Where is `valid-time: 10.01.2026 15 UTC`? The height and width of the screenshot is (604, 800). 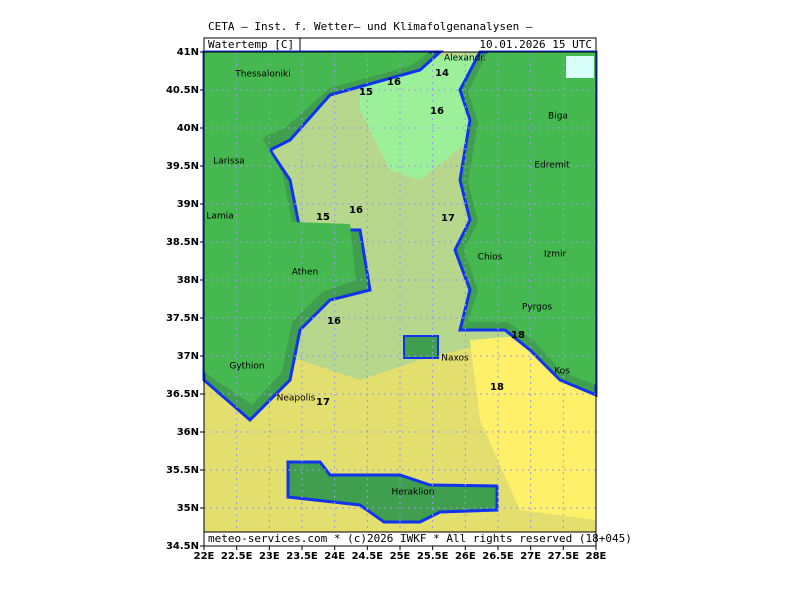
valid-time: 10.01.2026 15 UTC is located at coordinates (535, 44).